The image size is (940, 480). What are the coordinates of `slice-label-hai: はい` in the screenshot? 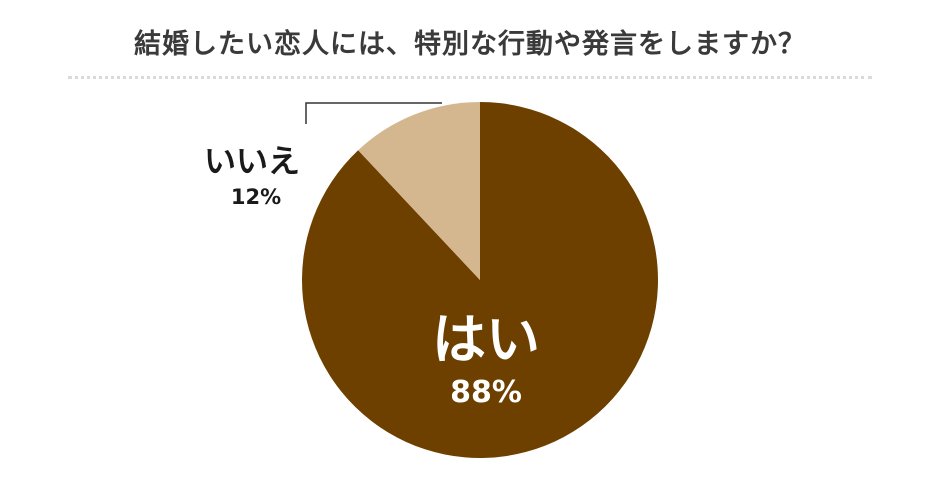 It's located at (486, 339).